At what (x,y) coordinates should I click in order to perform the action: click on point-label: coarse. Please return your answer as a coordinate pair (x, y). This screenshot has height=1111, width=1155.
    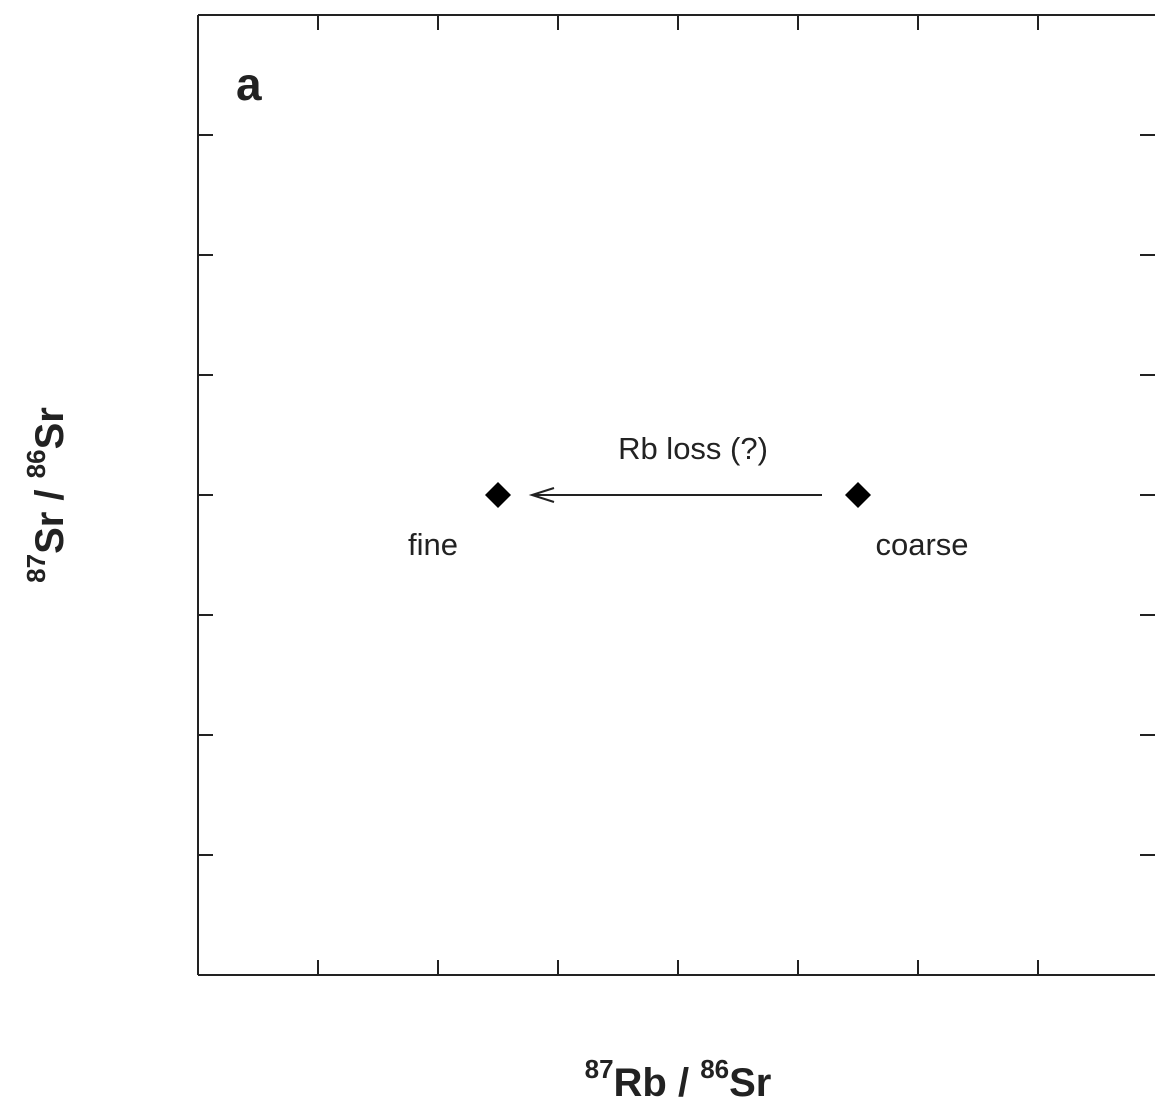
    Looking at the image, I should click on (921, 544).